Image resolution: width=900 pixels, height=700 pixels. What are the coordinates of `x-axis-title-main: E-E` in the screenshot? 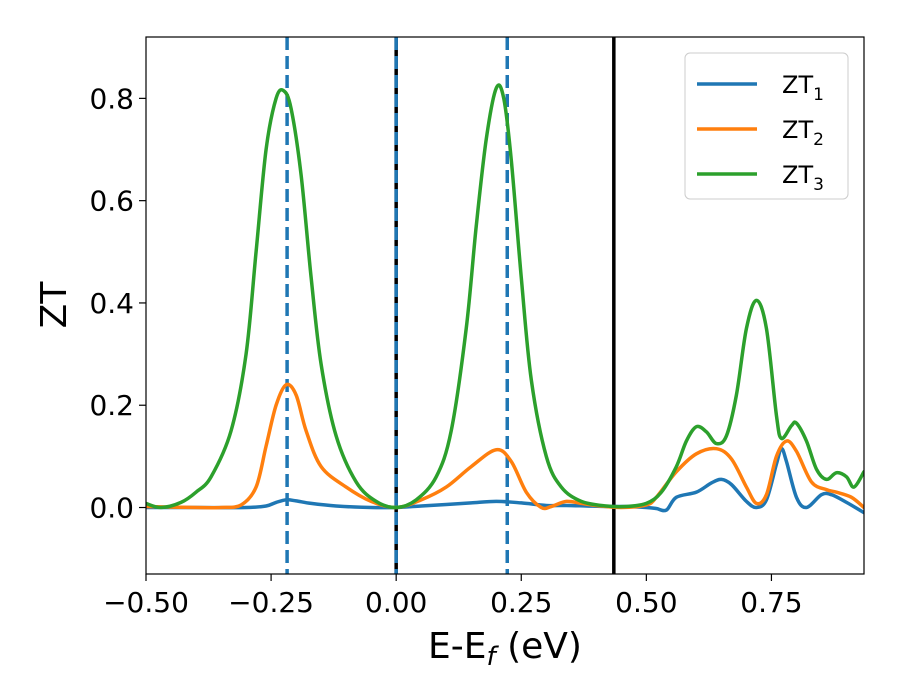 It's located at (457, 646).